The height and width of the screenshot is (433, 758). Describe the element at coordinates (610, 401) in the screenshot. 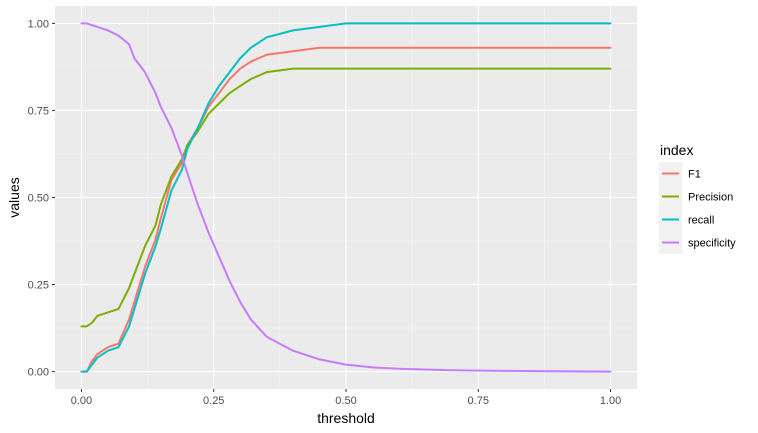

I see `x-tick-label: 1.00` at that location.